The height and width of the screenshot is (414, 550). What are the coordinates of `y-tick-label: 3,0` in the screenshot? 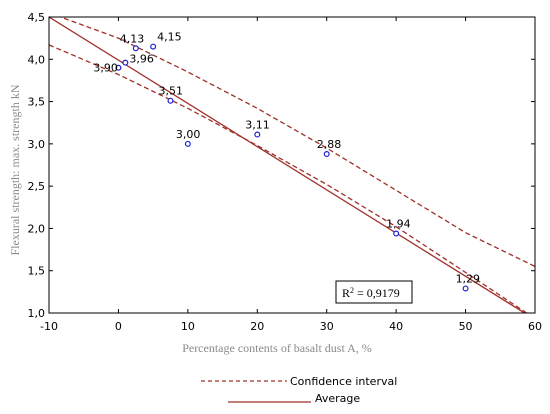 It's located at (37, 144).